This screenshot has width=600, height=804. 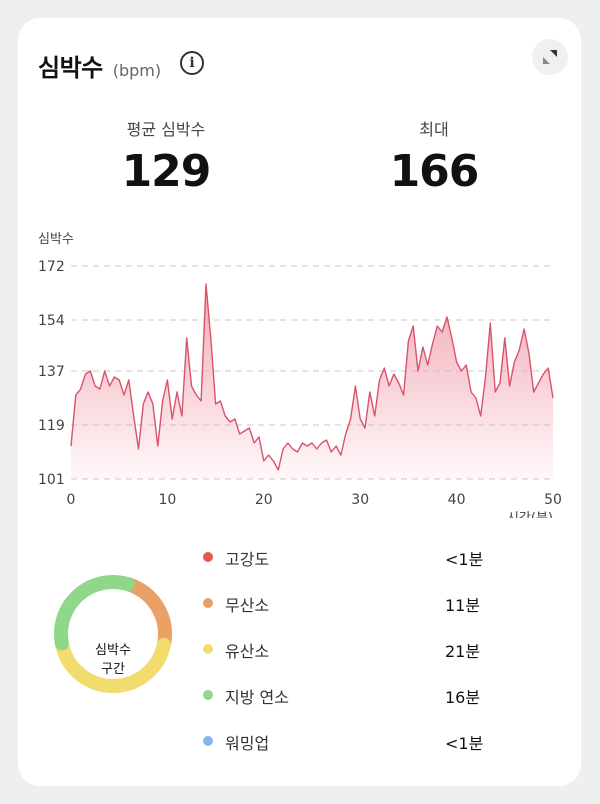 I want to click on zone-name: 유산소, so click(x=247, y=651).